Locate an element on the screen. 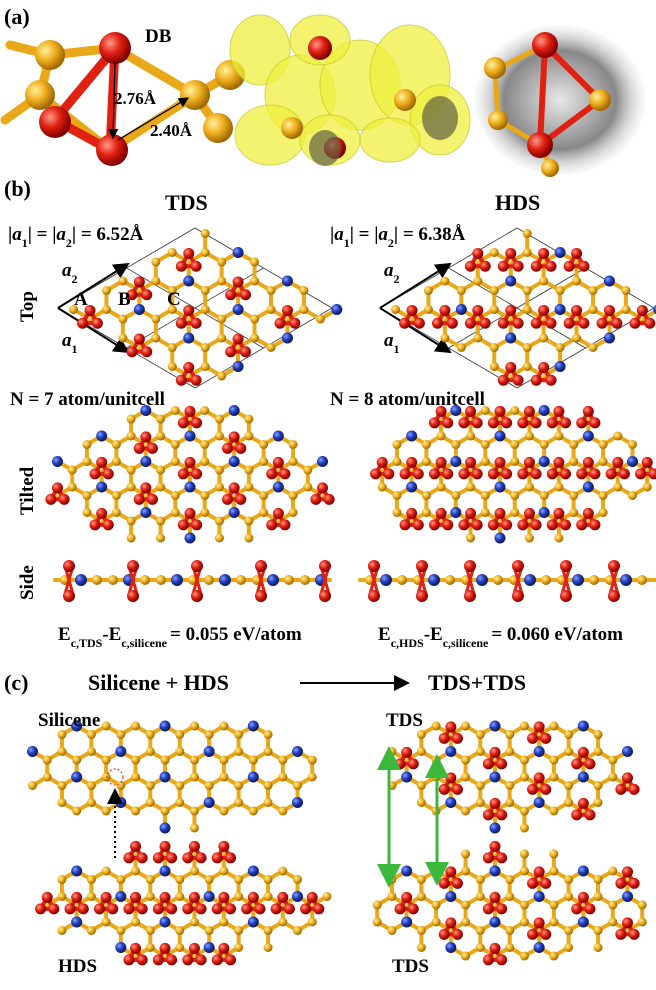  text-segment: E is located at coordinates (64, 634).